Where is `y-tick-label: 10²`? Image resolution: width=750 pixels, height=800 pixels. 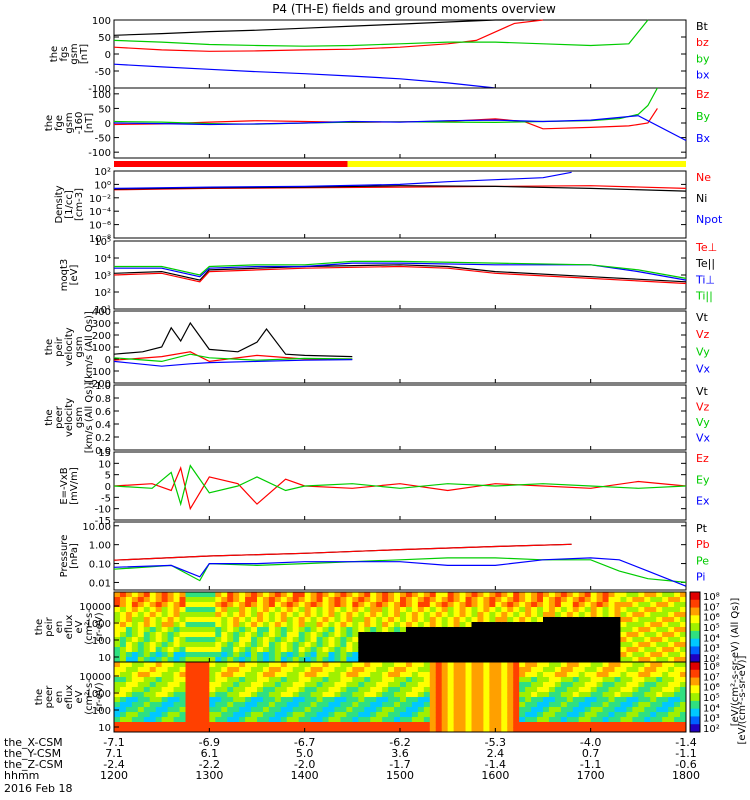
y-tick-label: 10² is located at coordinates (102, 172).